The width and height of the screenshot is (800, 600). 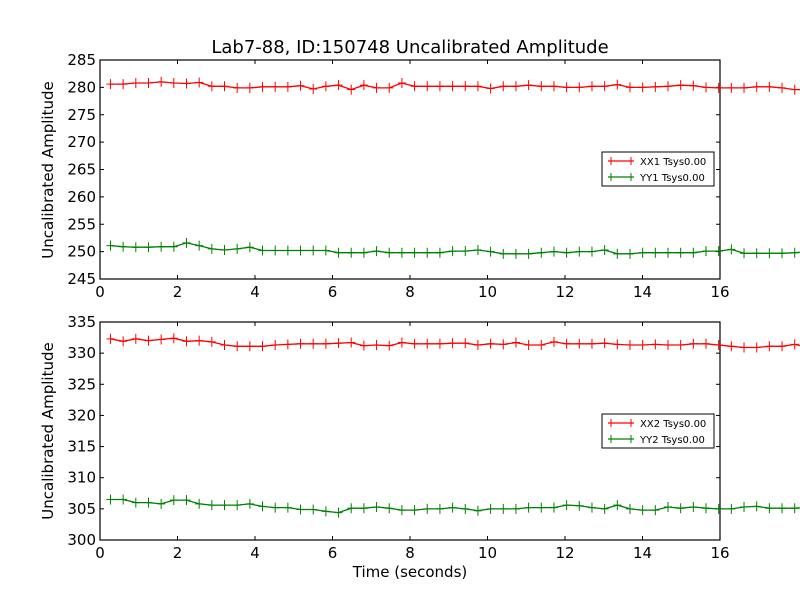 I want to click on legend-box, so click(x=658, y=431).